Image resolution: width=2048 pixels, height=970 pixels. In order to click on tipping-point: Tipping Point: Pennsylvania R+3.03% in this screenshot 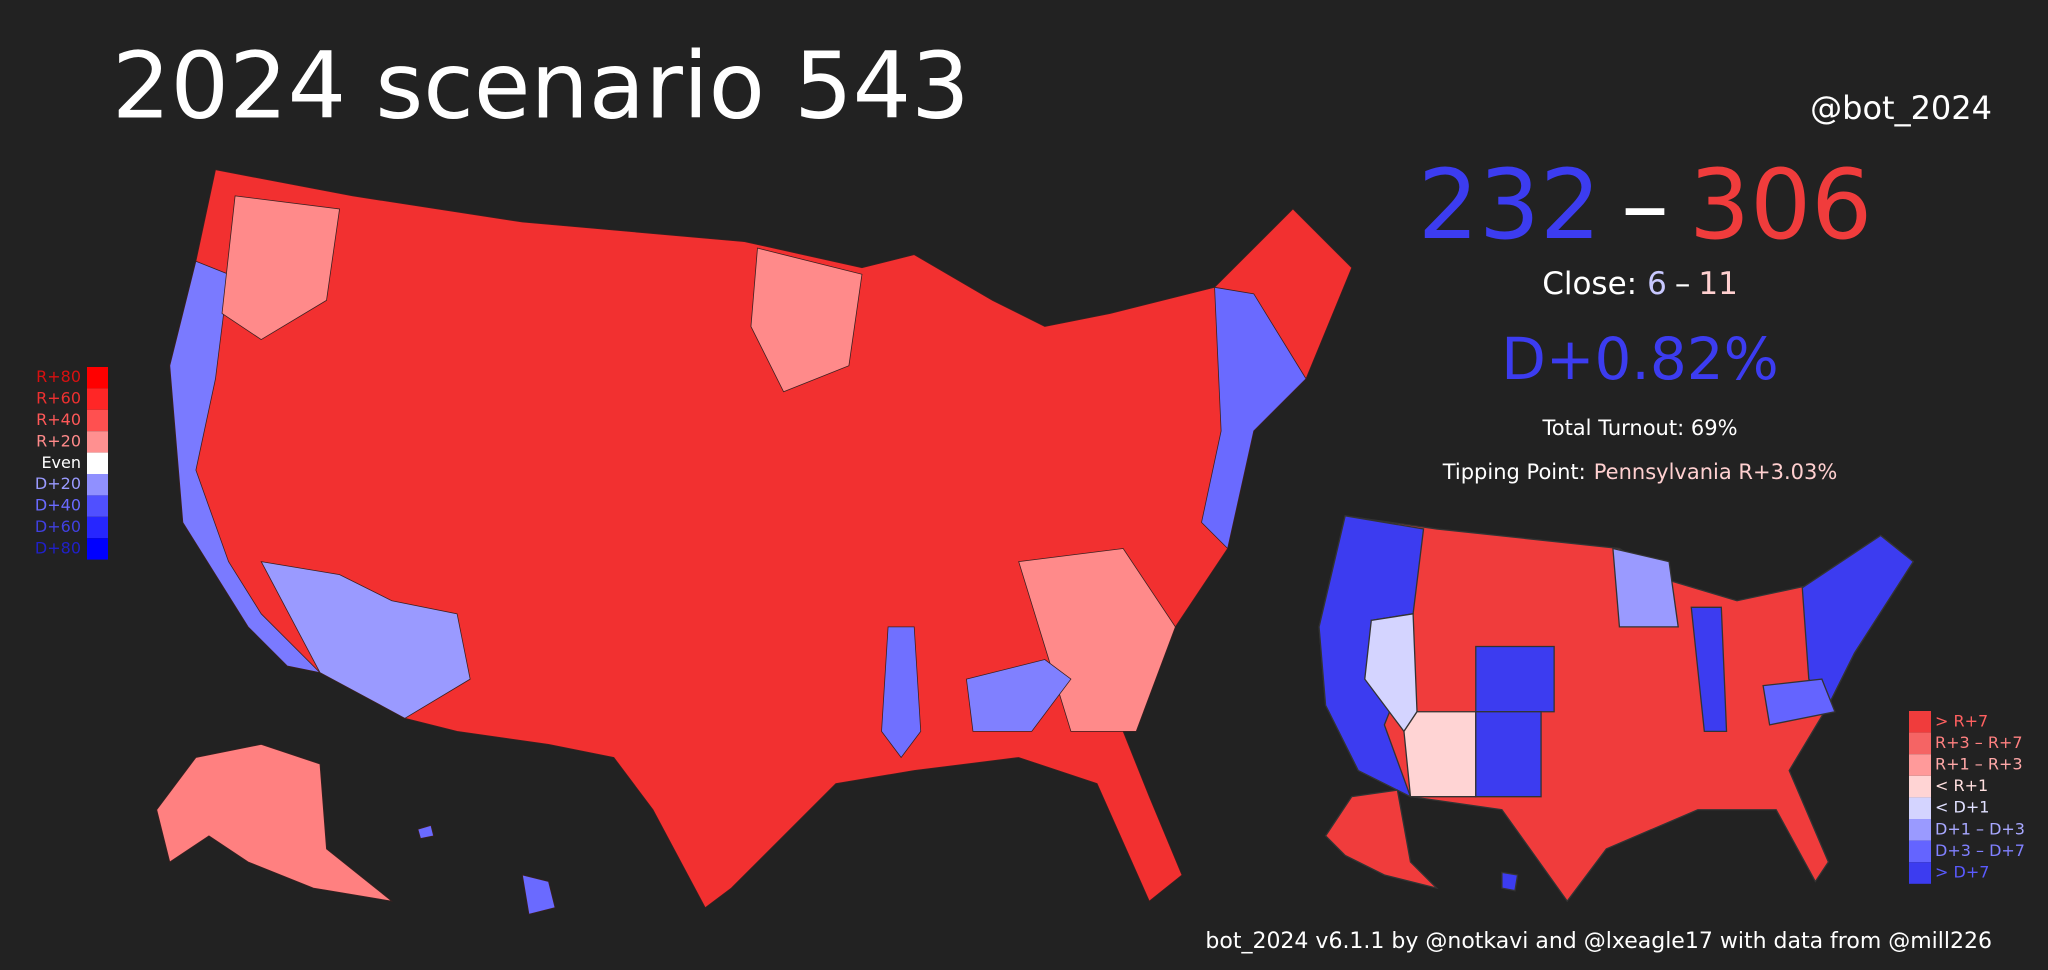, I will do `click(1640, 472)`.